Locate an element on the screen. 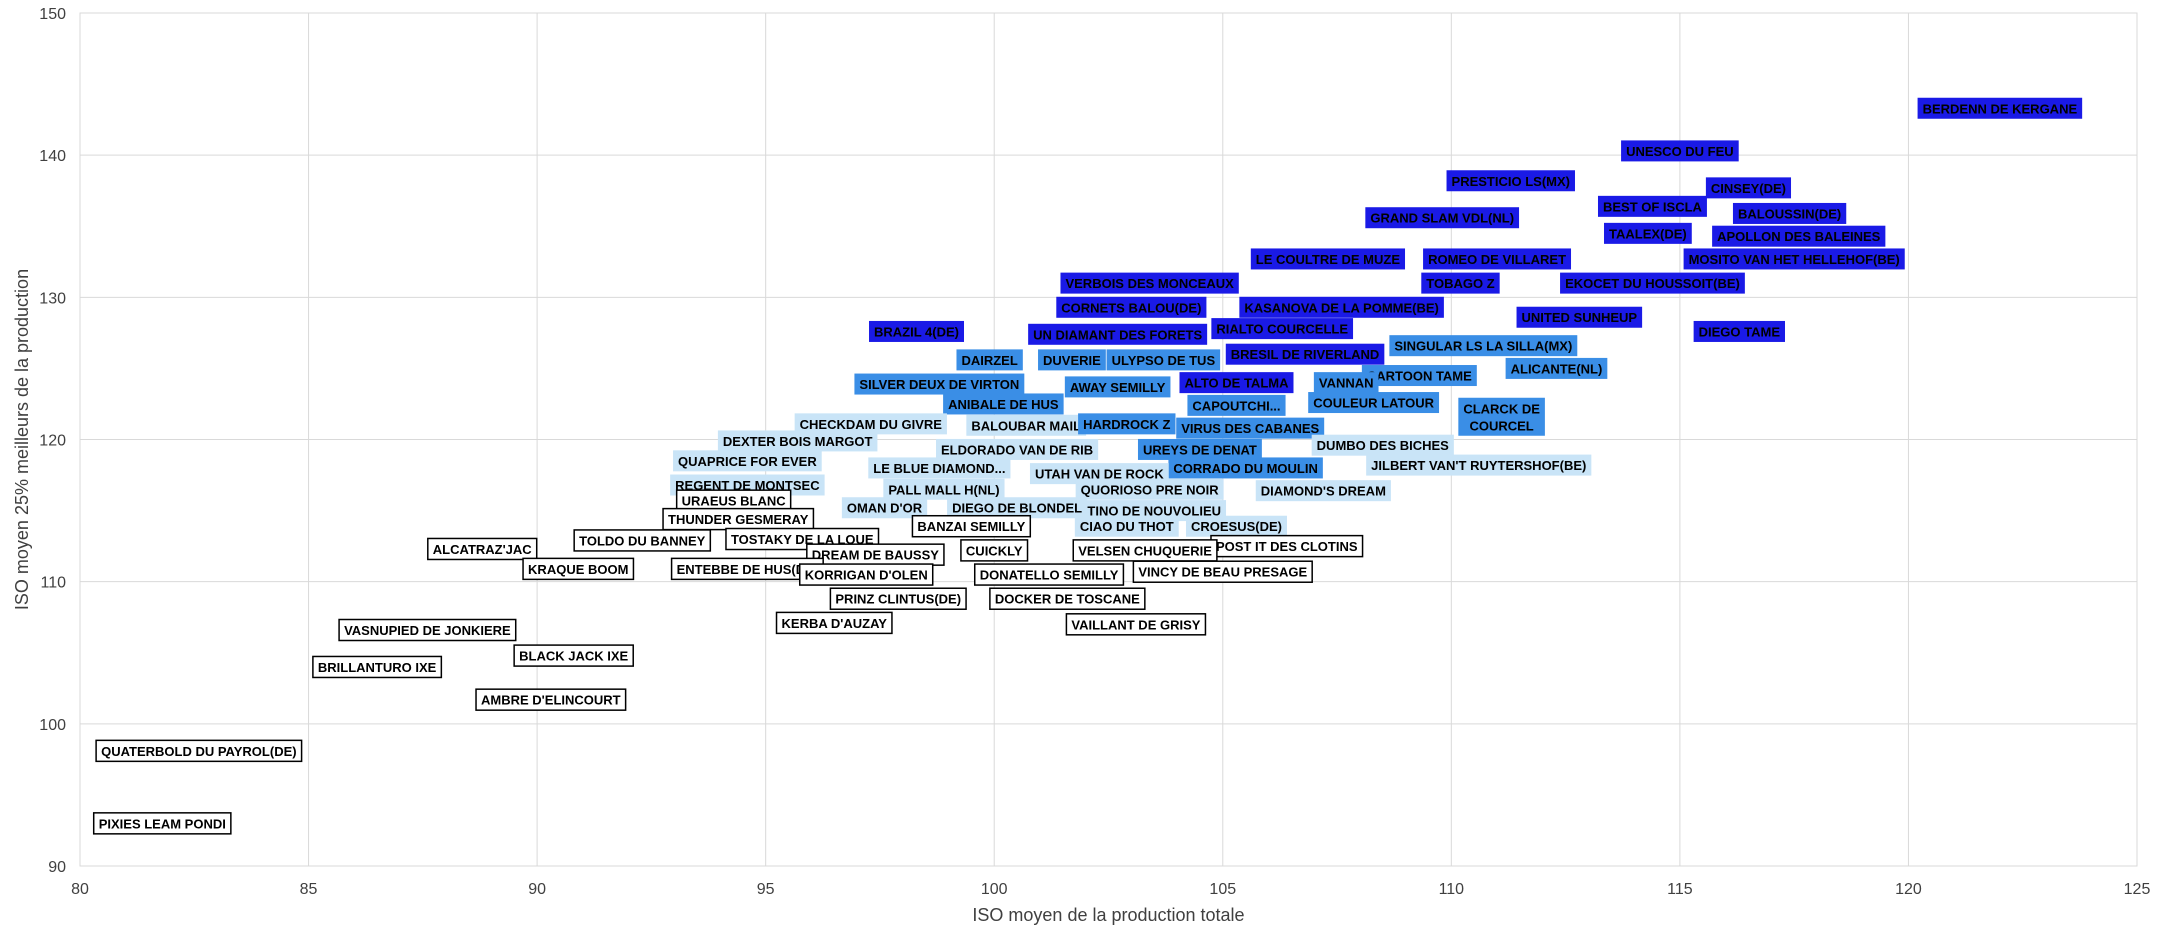 This screenshot has width=2174, height=927. data-label-text: BRILLANTURO IXE is located at coordinates (377, 667).